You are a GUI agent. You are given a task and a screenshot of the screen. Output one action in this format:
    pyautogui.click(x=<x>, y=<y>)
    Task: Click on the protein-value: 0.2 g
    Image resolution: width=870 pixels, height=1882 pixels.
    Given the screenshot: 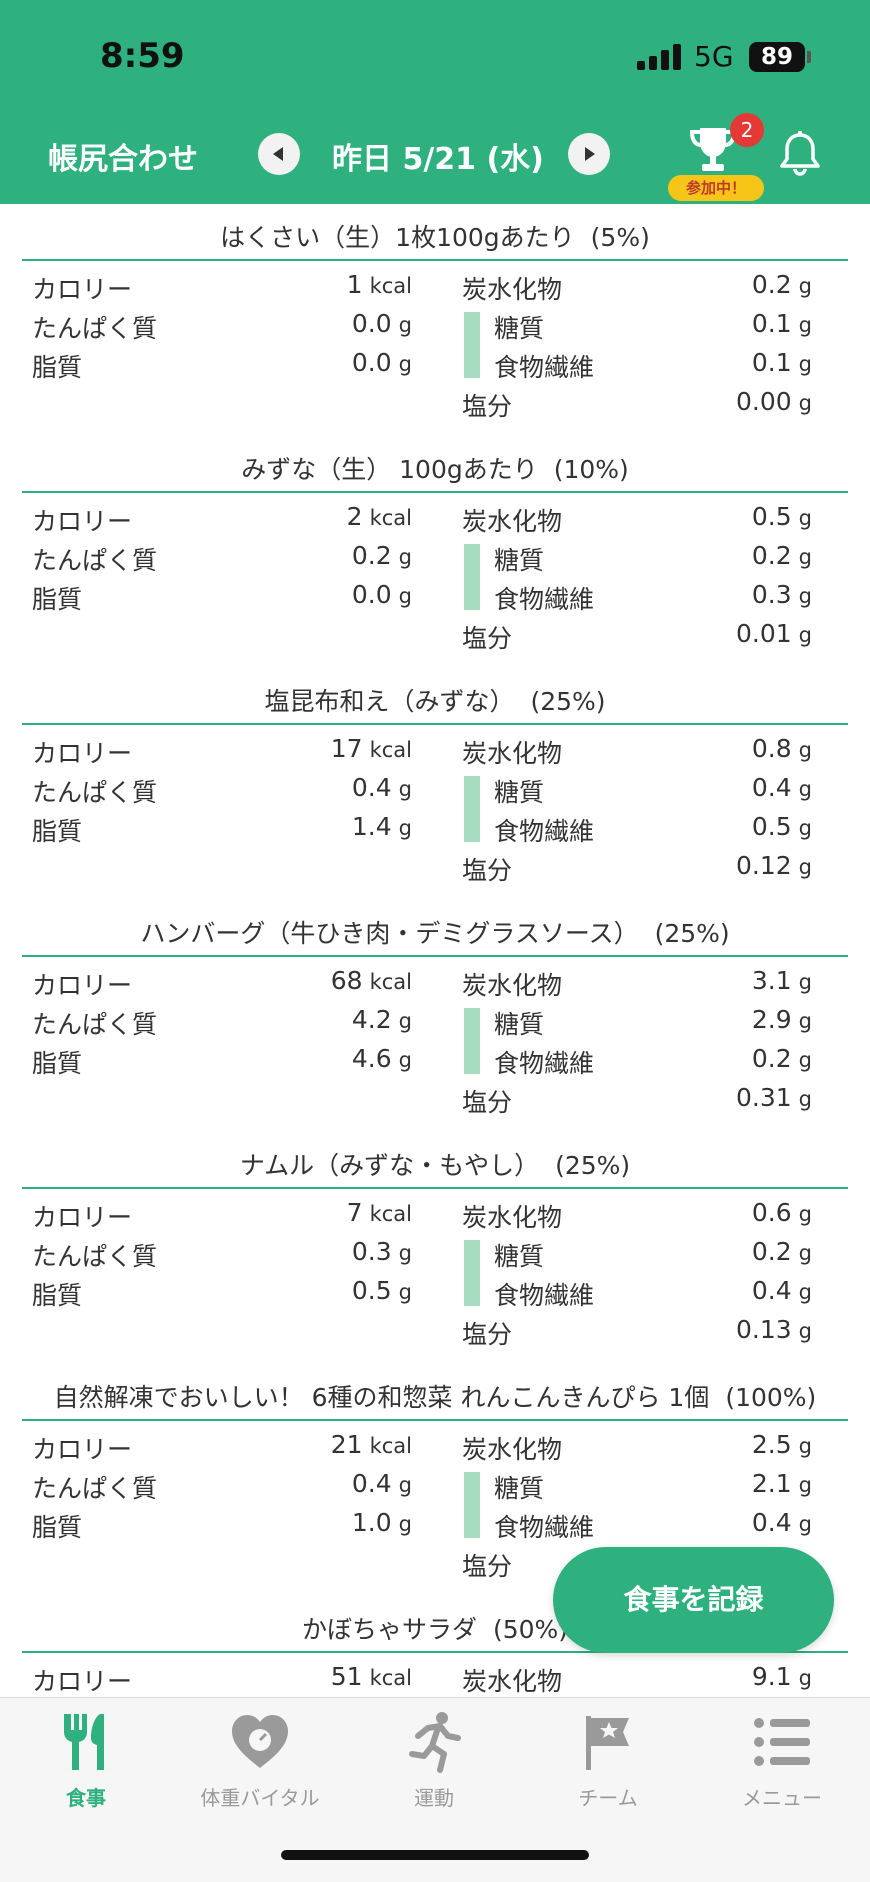 What is the action you would take?
    pyautogui.click(x=381, y=555)
    